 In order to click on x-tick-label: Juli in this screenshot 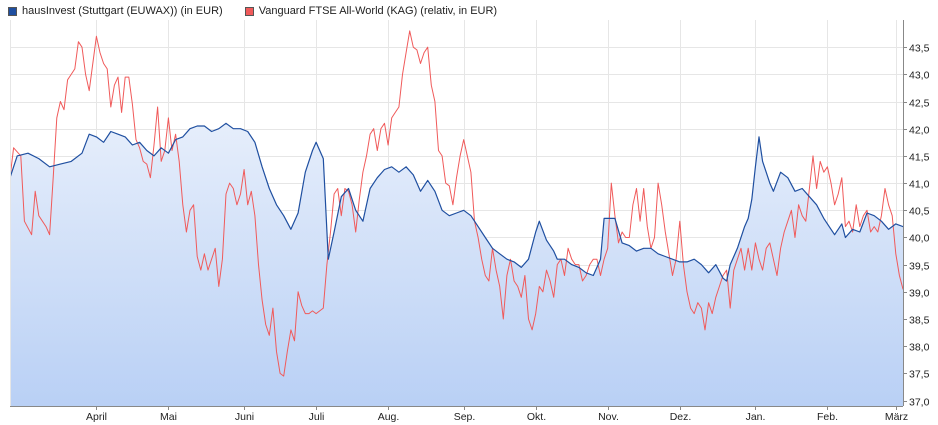, I will do `click(317, 417)`.